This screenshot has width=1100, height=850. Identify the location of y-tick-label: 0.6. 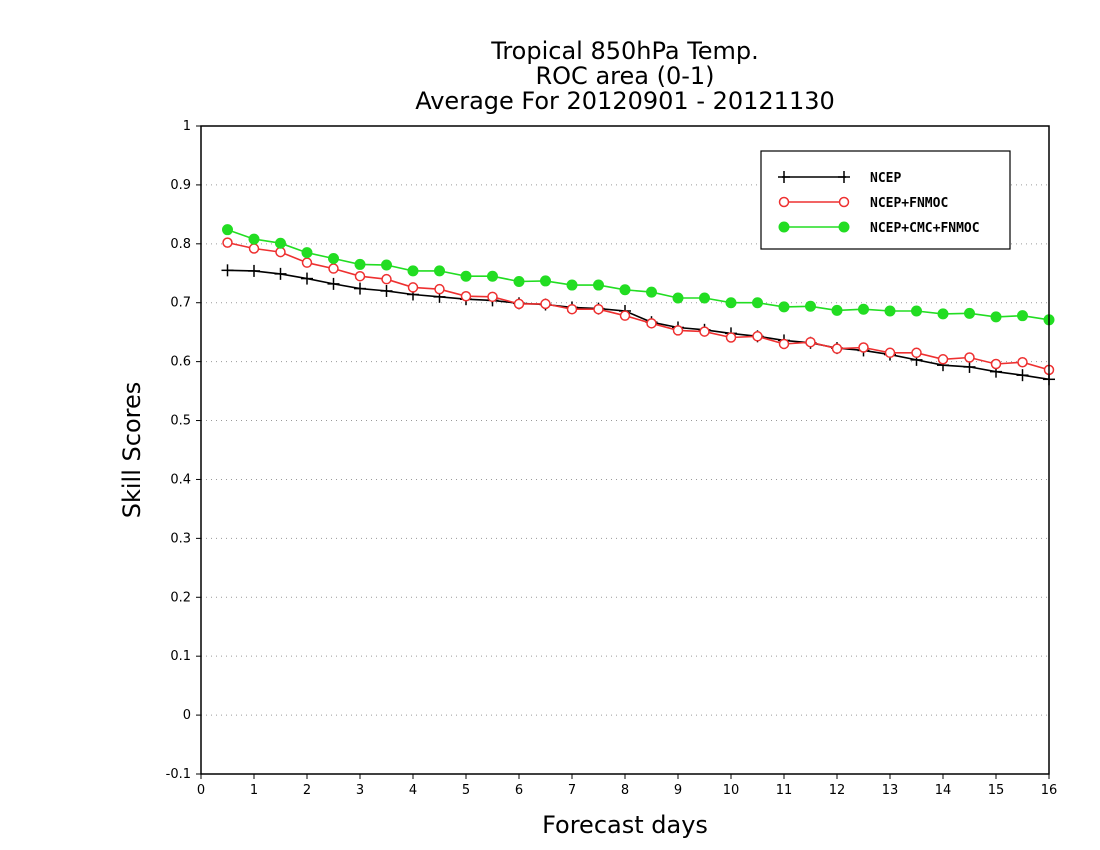
(180, 362).